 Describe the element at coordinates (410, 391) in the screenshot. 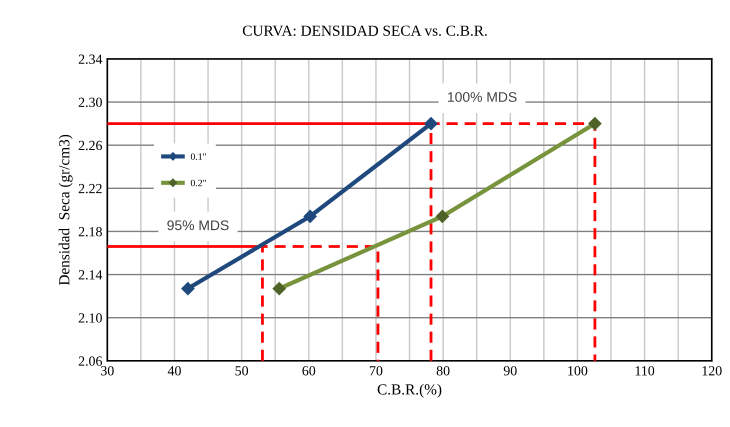

I see `x-axis-title: C.B.R.(%)` at that location.